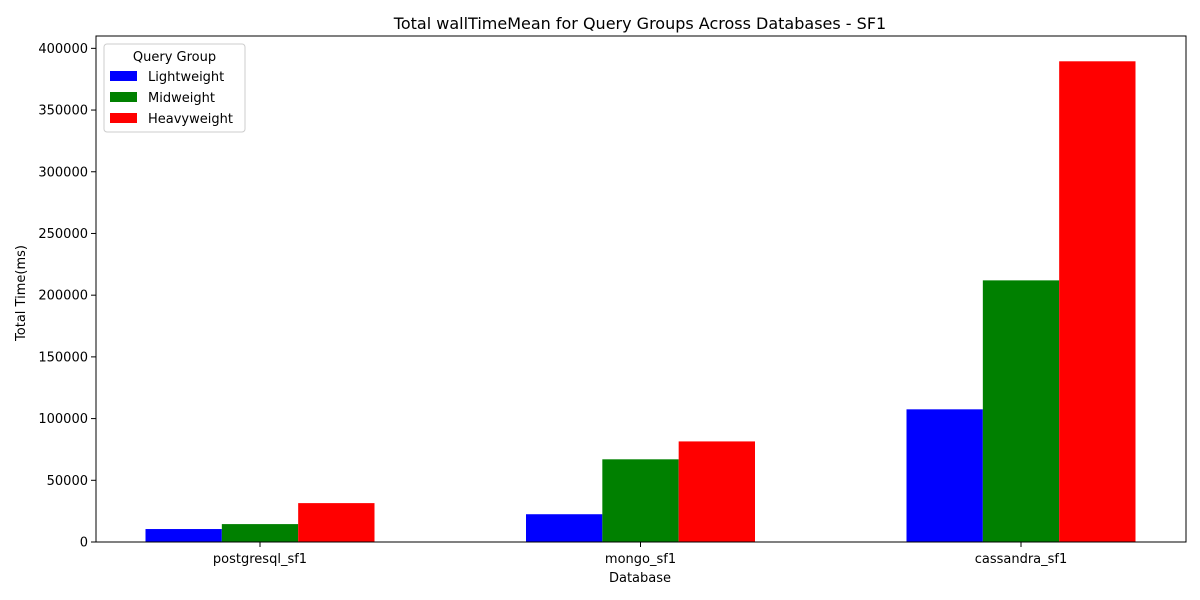 The image size is (1200, 600). I want to click on y-tick-label: 0, so click(84, 543).